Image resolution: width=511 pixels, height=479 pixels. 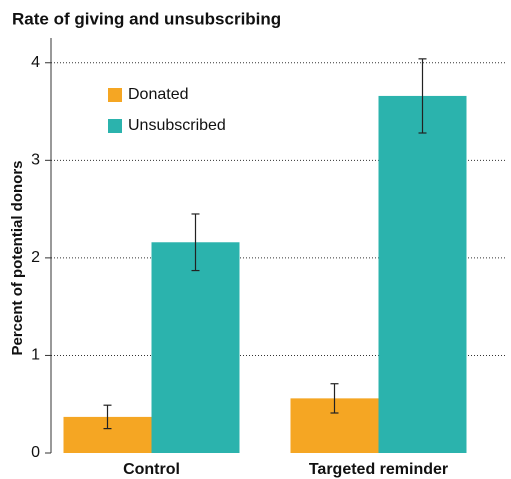 I want to click on x-tick-label: Targeted reminder, so click(x=378, y=469).